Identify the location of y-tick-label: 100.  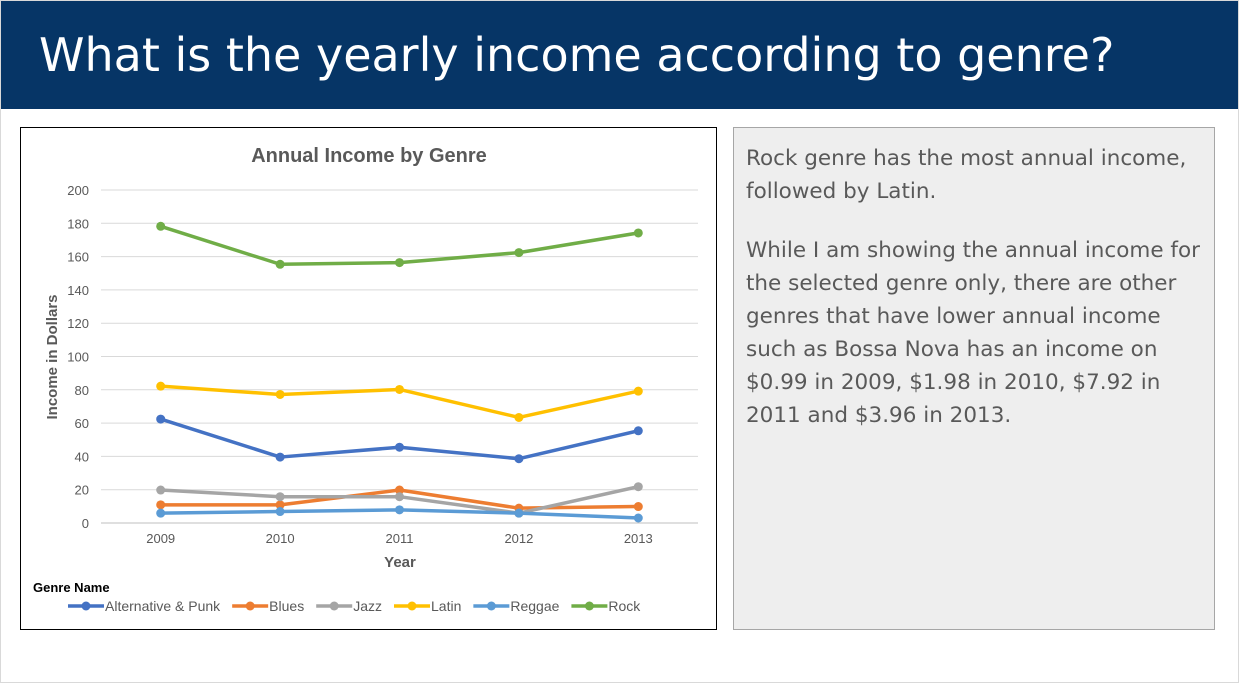
(78, 357).